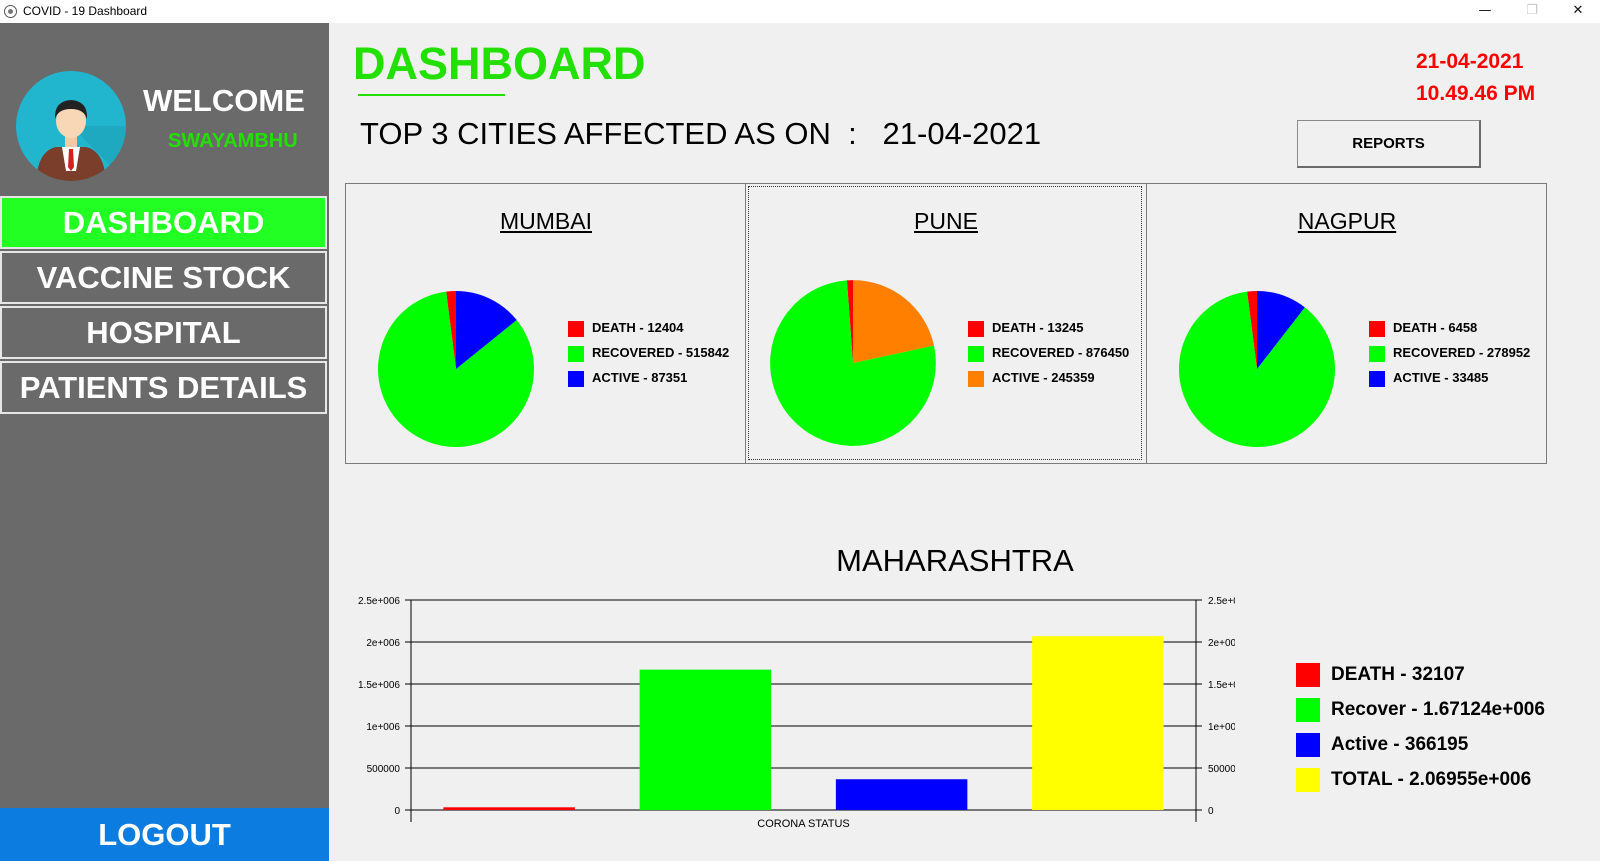 This screenshot has width=1600, height=861. I want to click on x-axis-label: CORONA STATUS, so click(803, 824).